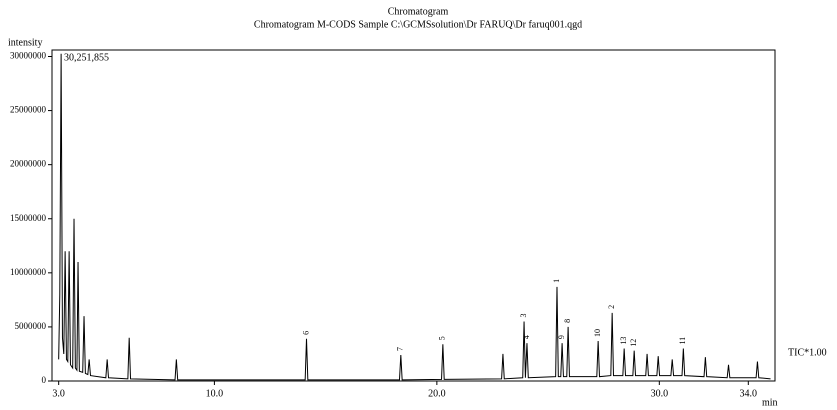  Describe the element at coordinates (437, 393) in the screenshot. I see `x-tick-label: 20.0` at that location.